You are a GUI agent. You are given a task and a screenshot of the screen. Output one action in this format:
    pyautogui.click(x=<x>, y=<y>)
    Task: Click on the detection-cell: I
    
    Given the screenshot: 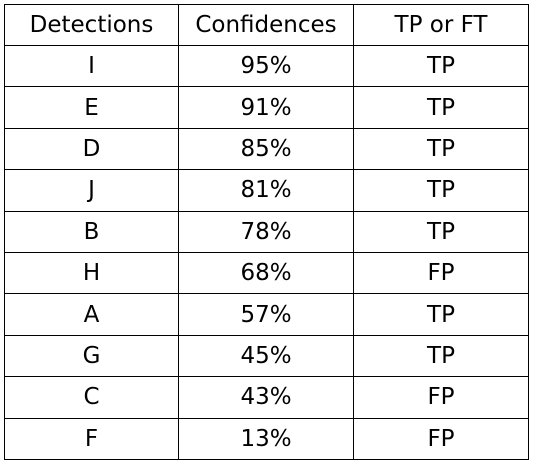 What is the action you would take?
    pyautogui.click(x=91, y=66)
    